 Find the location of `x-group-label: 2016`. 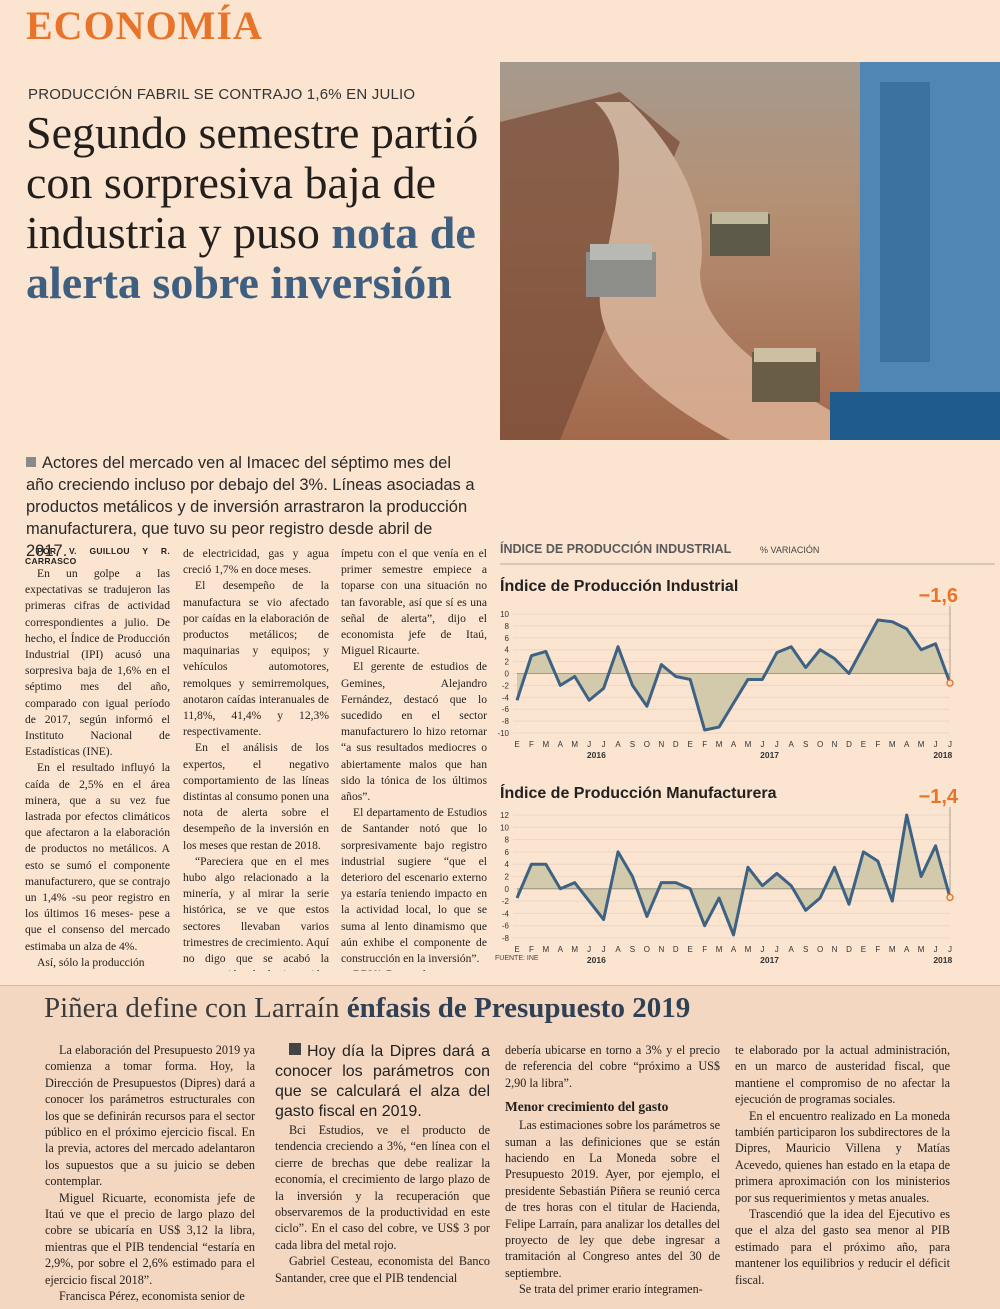

x-group-label: 2016 is located at coordinates (596, 960).